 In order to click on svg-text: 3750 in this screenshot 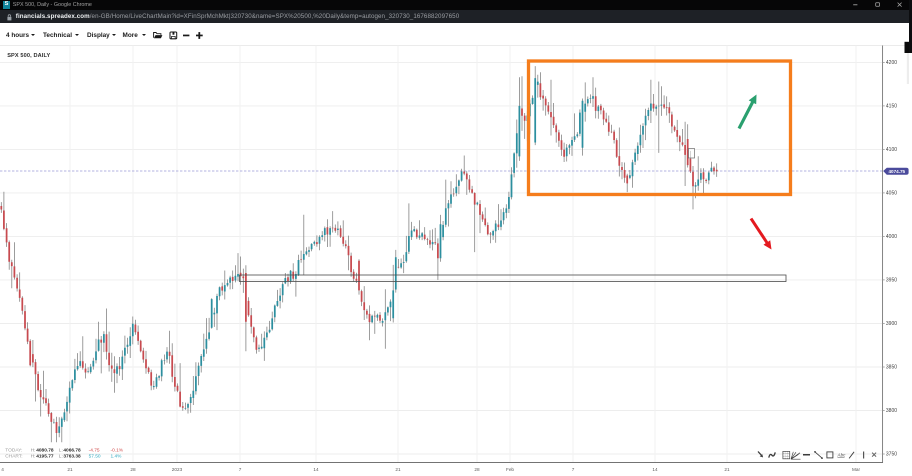, I will do `click(891, 455)`.